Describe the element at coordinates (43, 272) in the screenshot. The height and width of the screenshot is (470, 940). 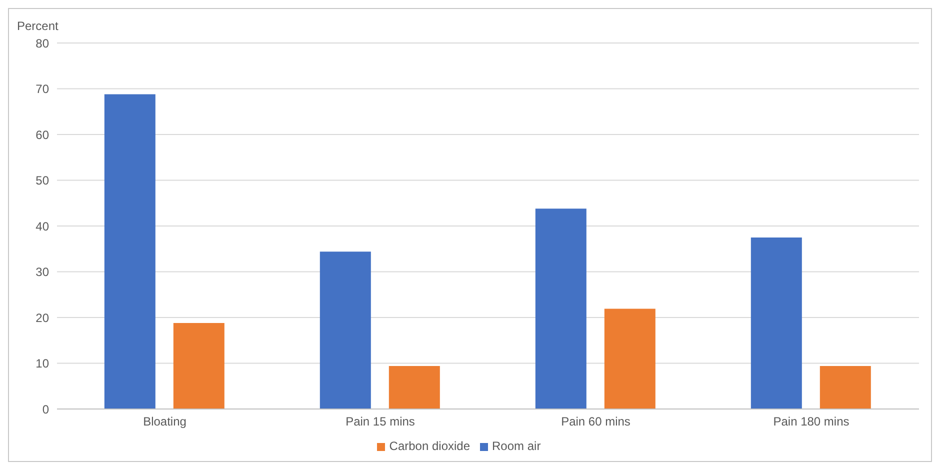
I see `y-tick-label: 30` at that location.